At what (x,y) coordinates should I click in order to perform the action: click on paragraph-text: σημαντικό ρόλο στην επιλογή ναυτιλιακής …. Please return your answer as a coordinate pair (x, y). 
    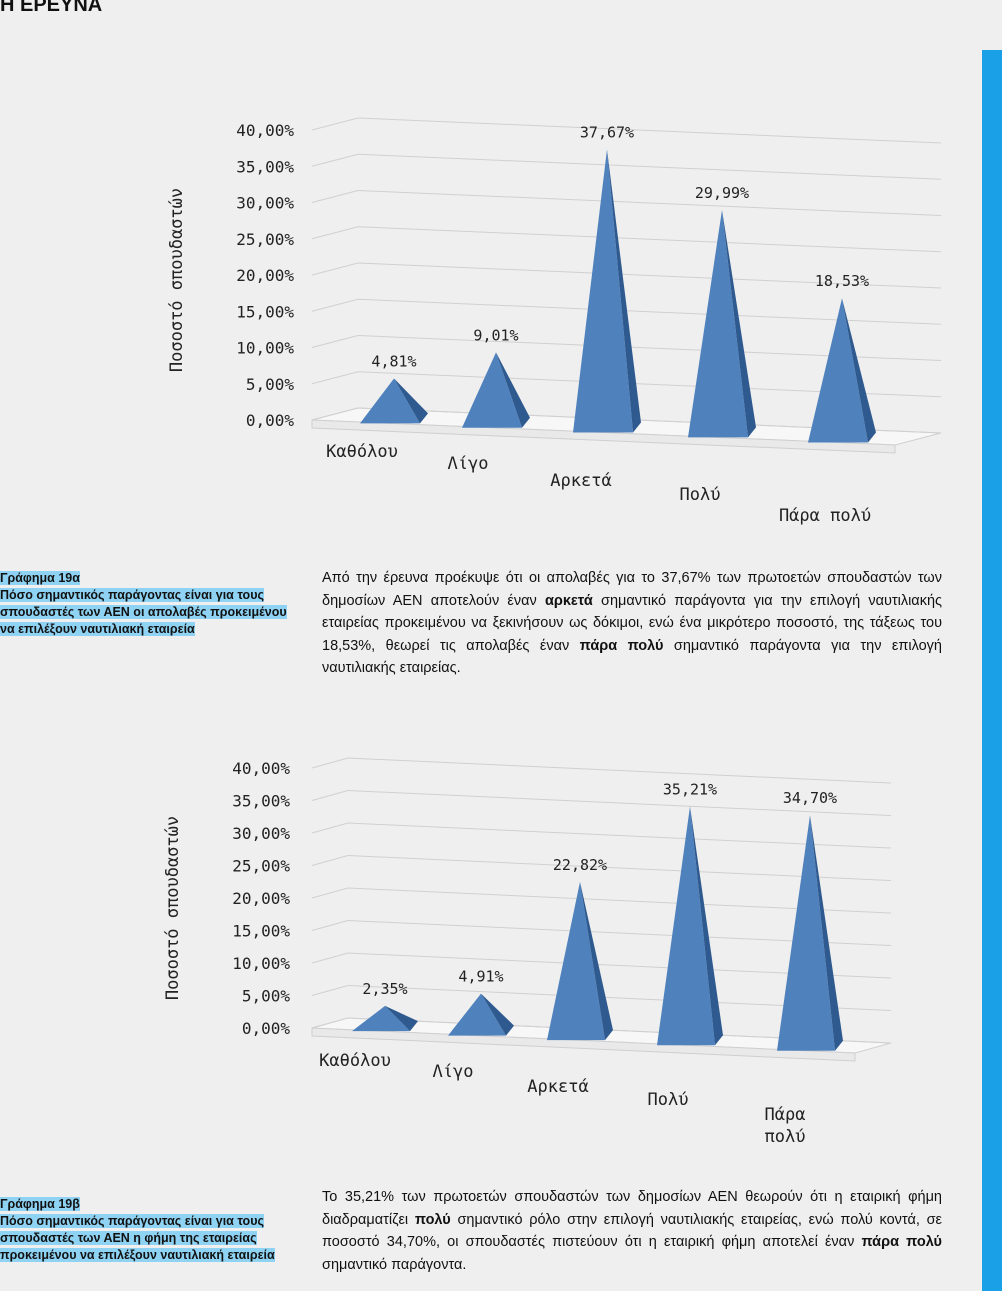
    Looking at the image, I should click on (632, 1231).